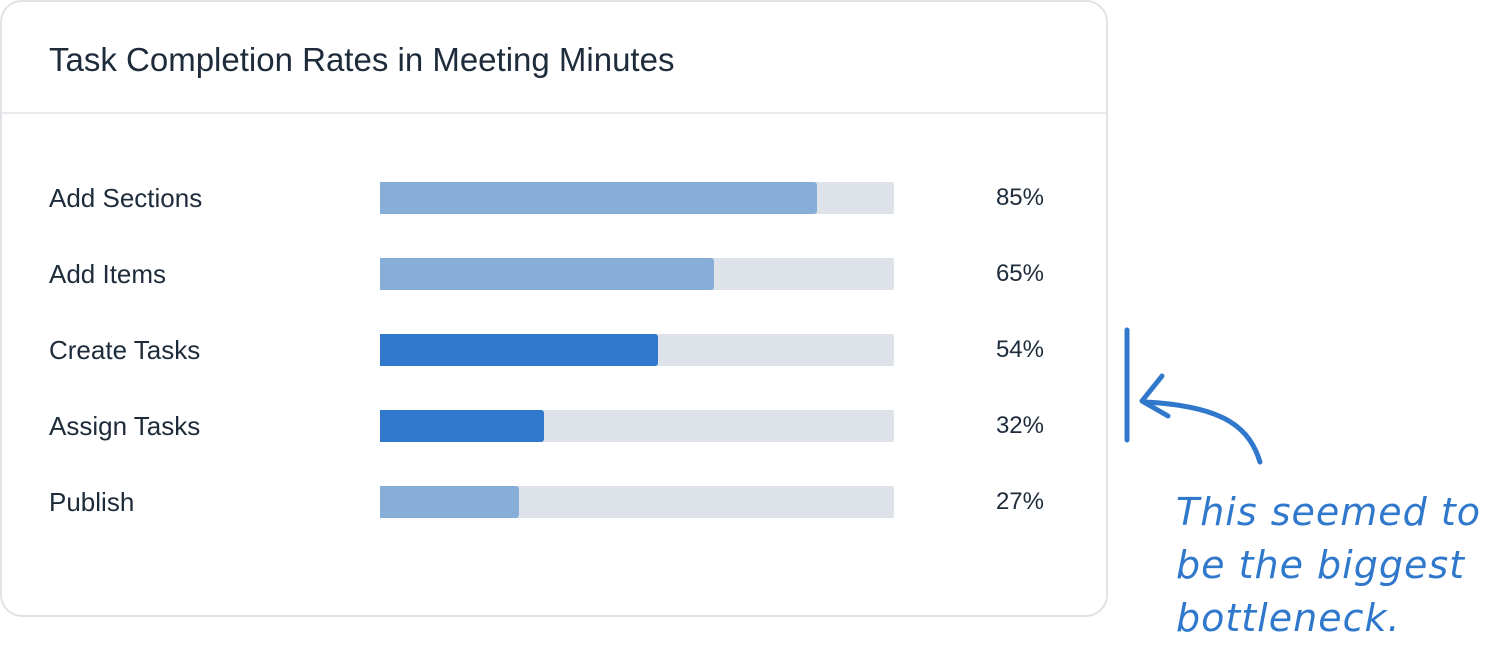  What do you see at coordinates (1019, 501) in the screenshot?
I see `value-label: 27%` at bounding box center [1019, 501].